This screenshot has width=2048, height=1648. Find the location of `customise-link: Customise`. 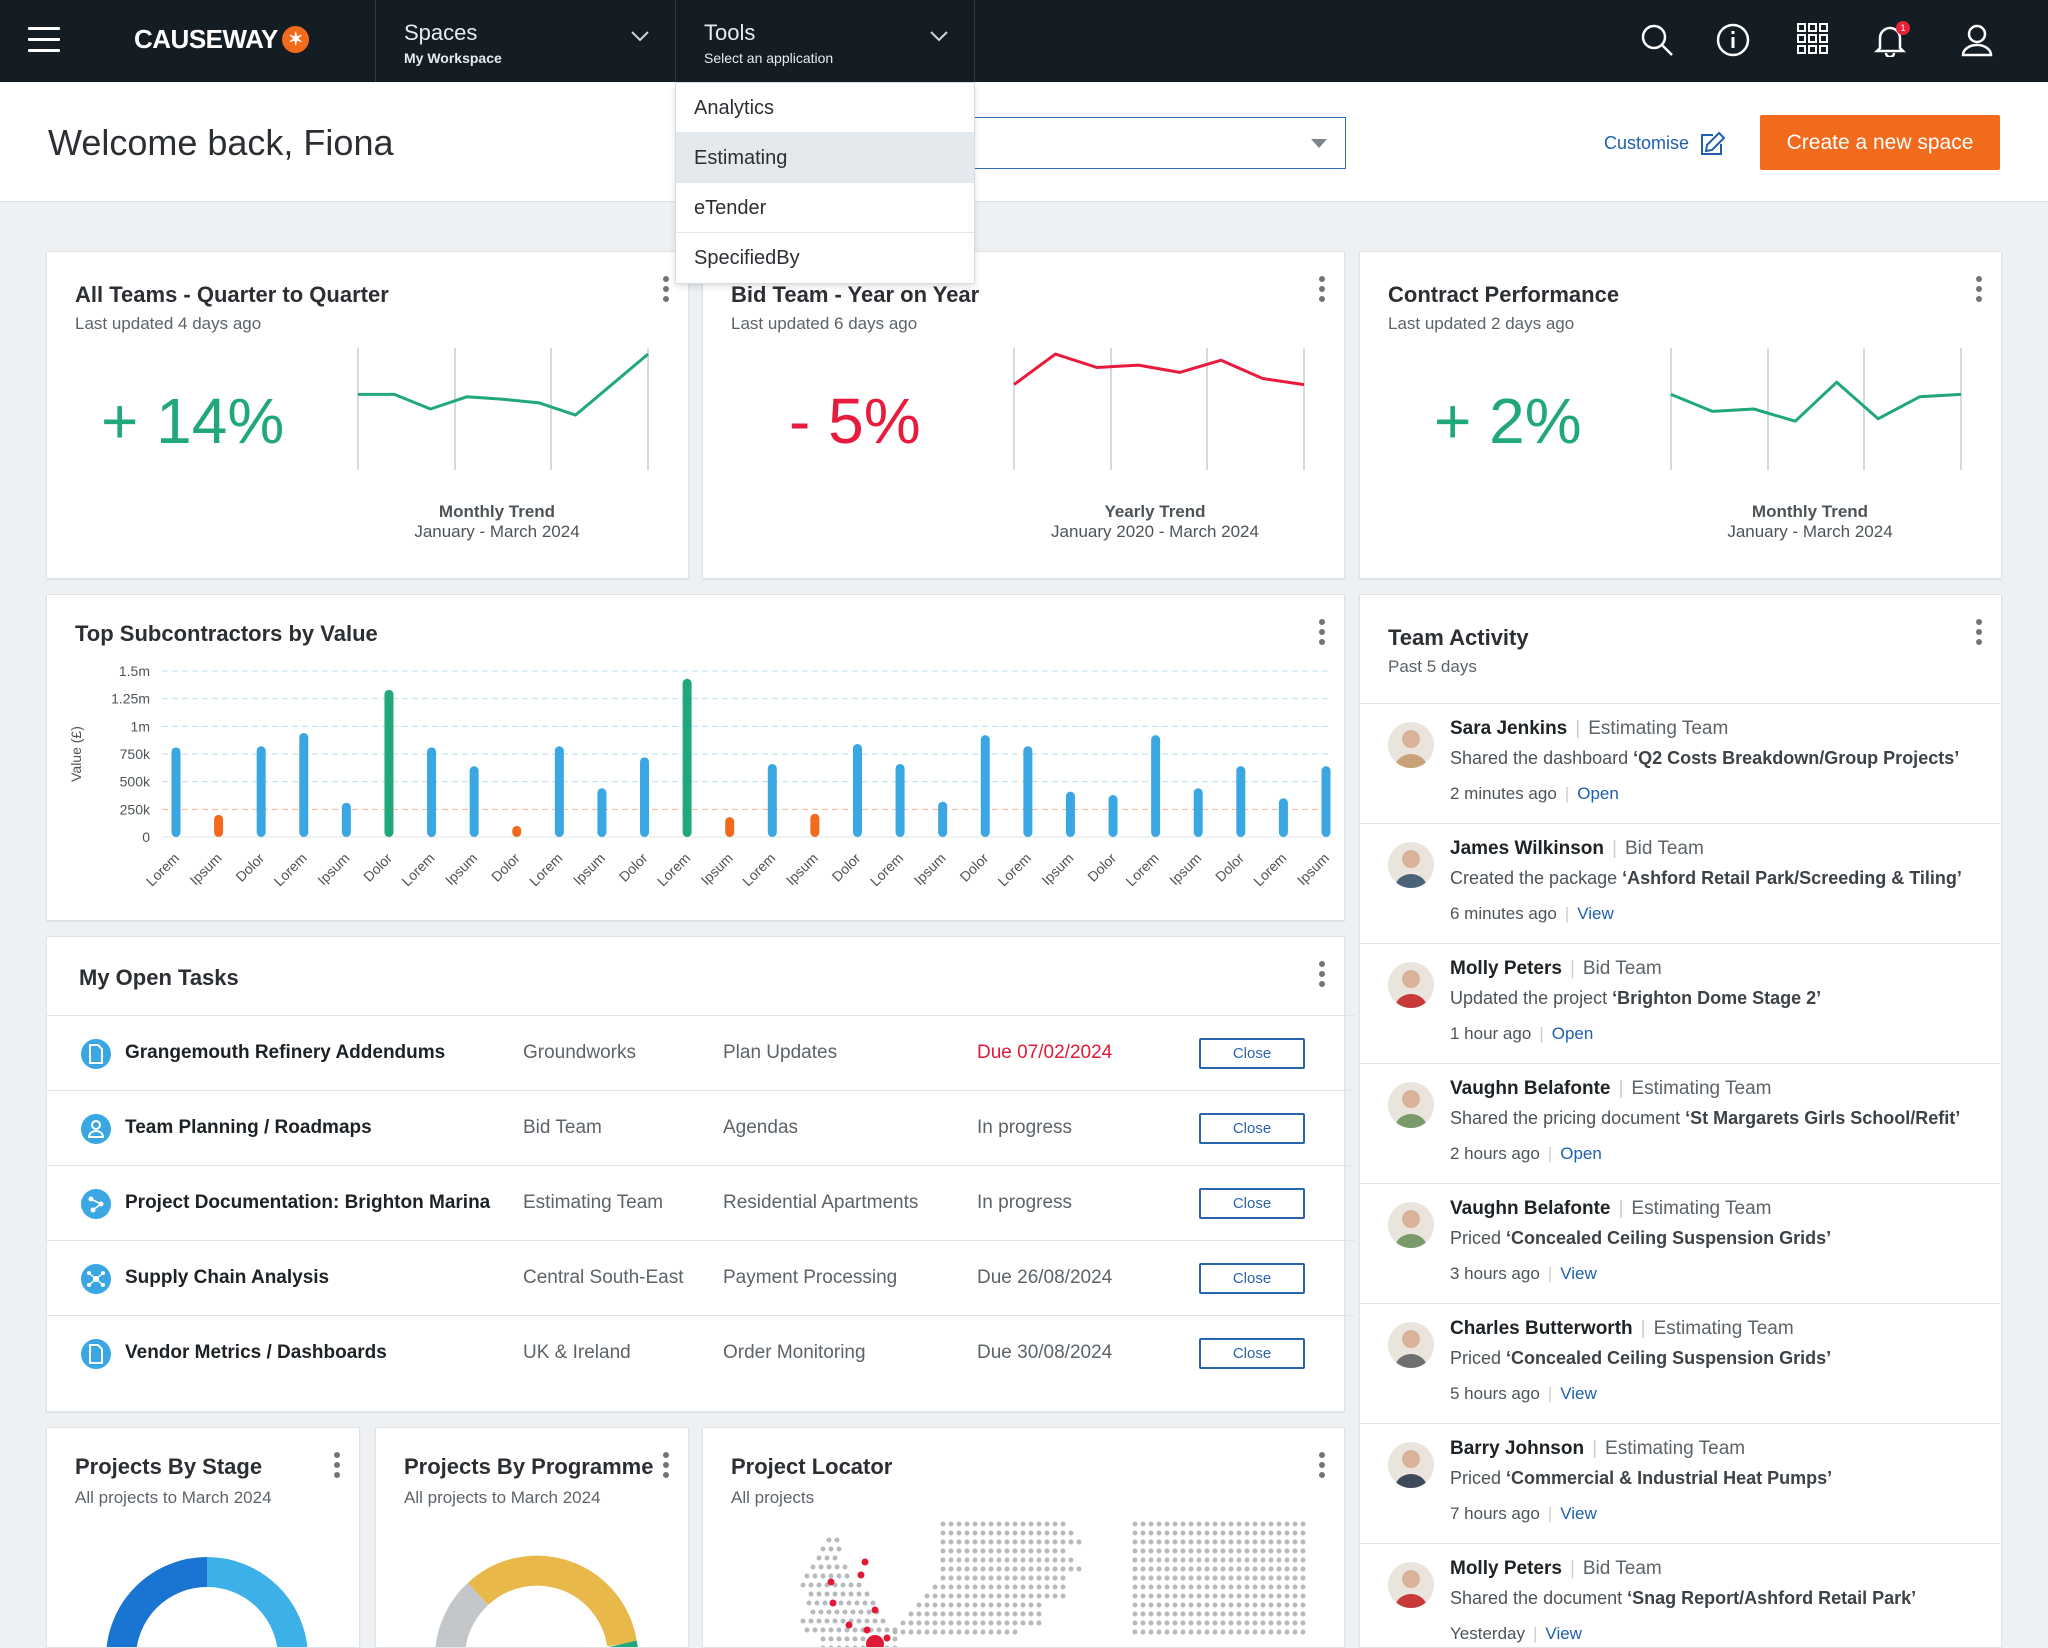

customise-link: Customise is located at coordinates (1665, 143).